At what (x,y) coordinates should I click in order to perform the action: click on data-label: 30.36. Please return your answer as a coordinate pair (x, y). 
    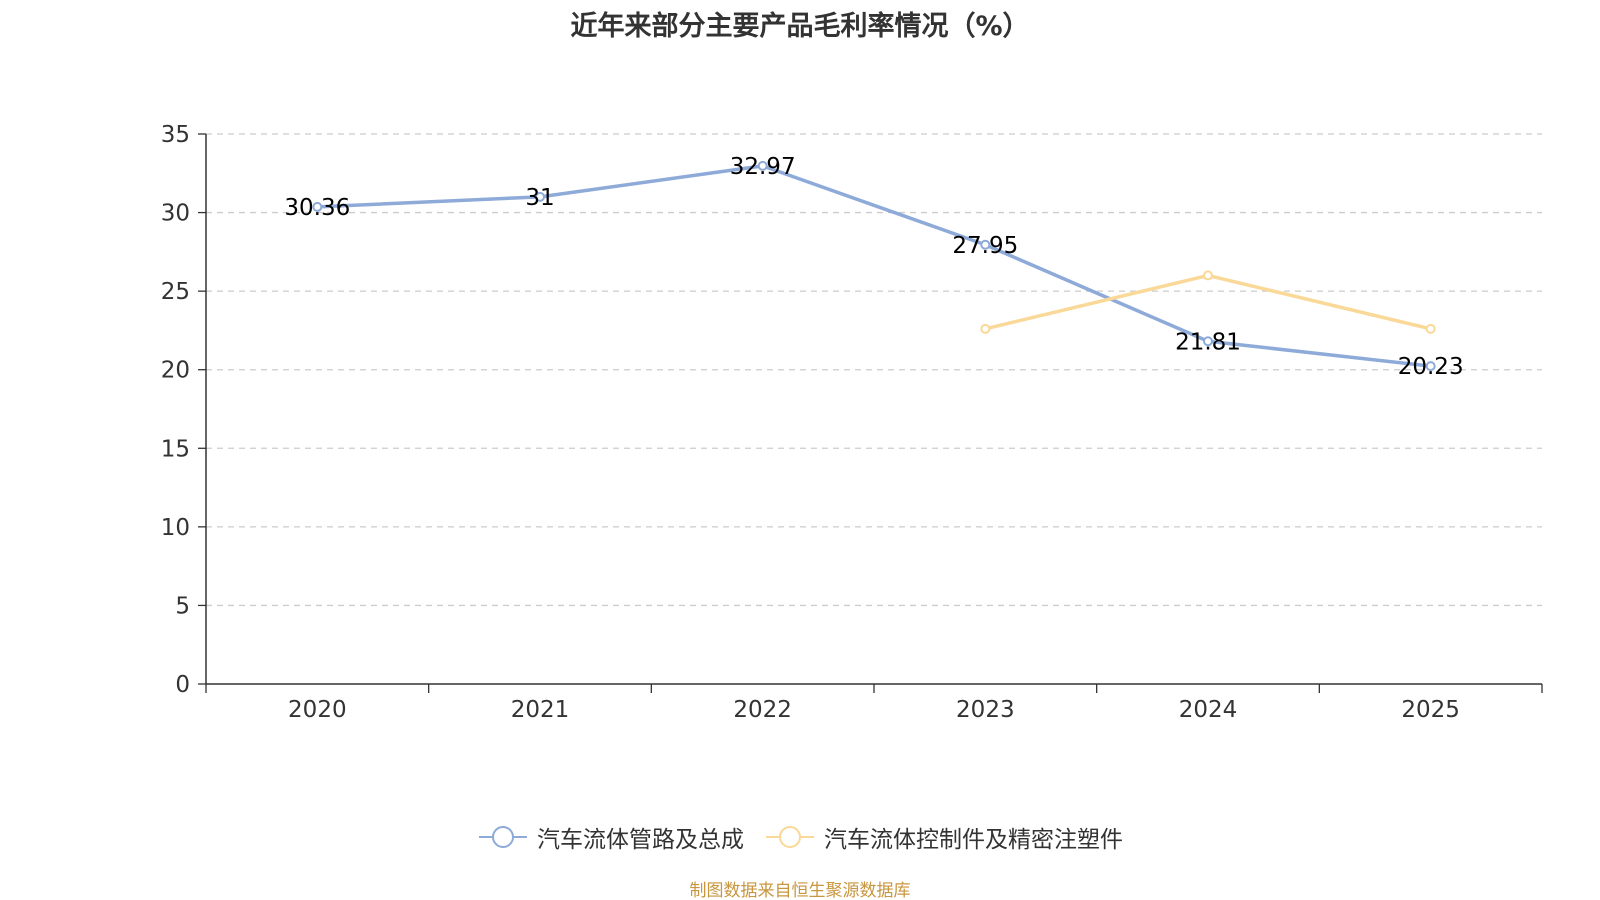
    Looking at the image, I should click on (317, 208).